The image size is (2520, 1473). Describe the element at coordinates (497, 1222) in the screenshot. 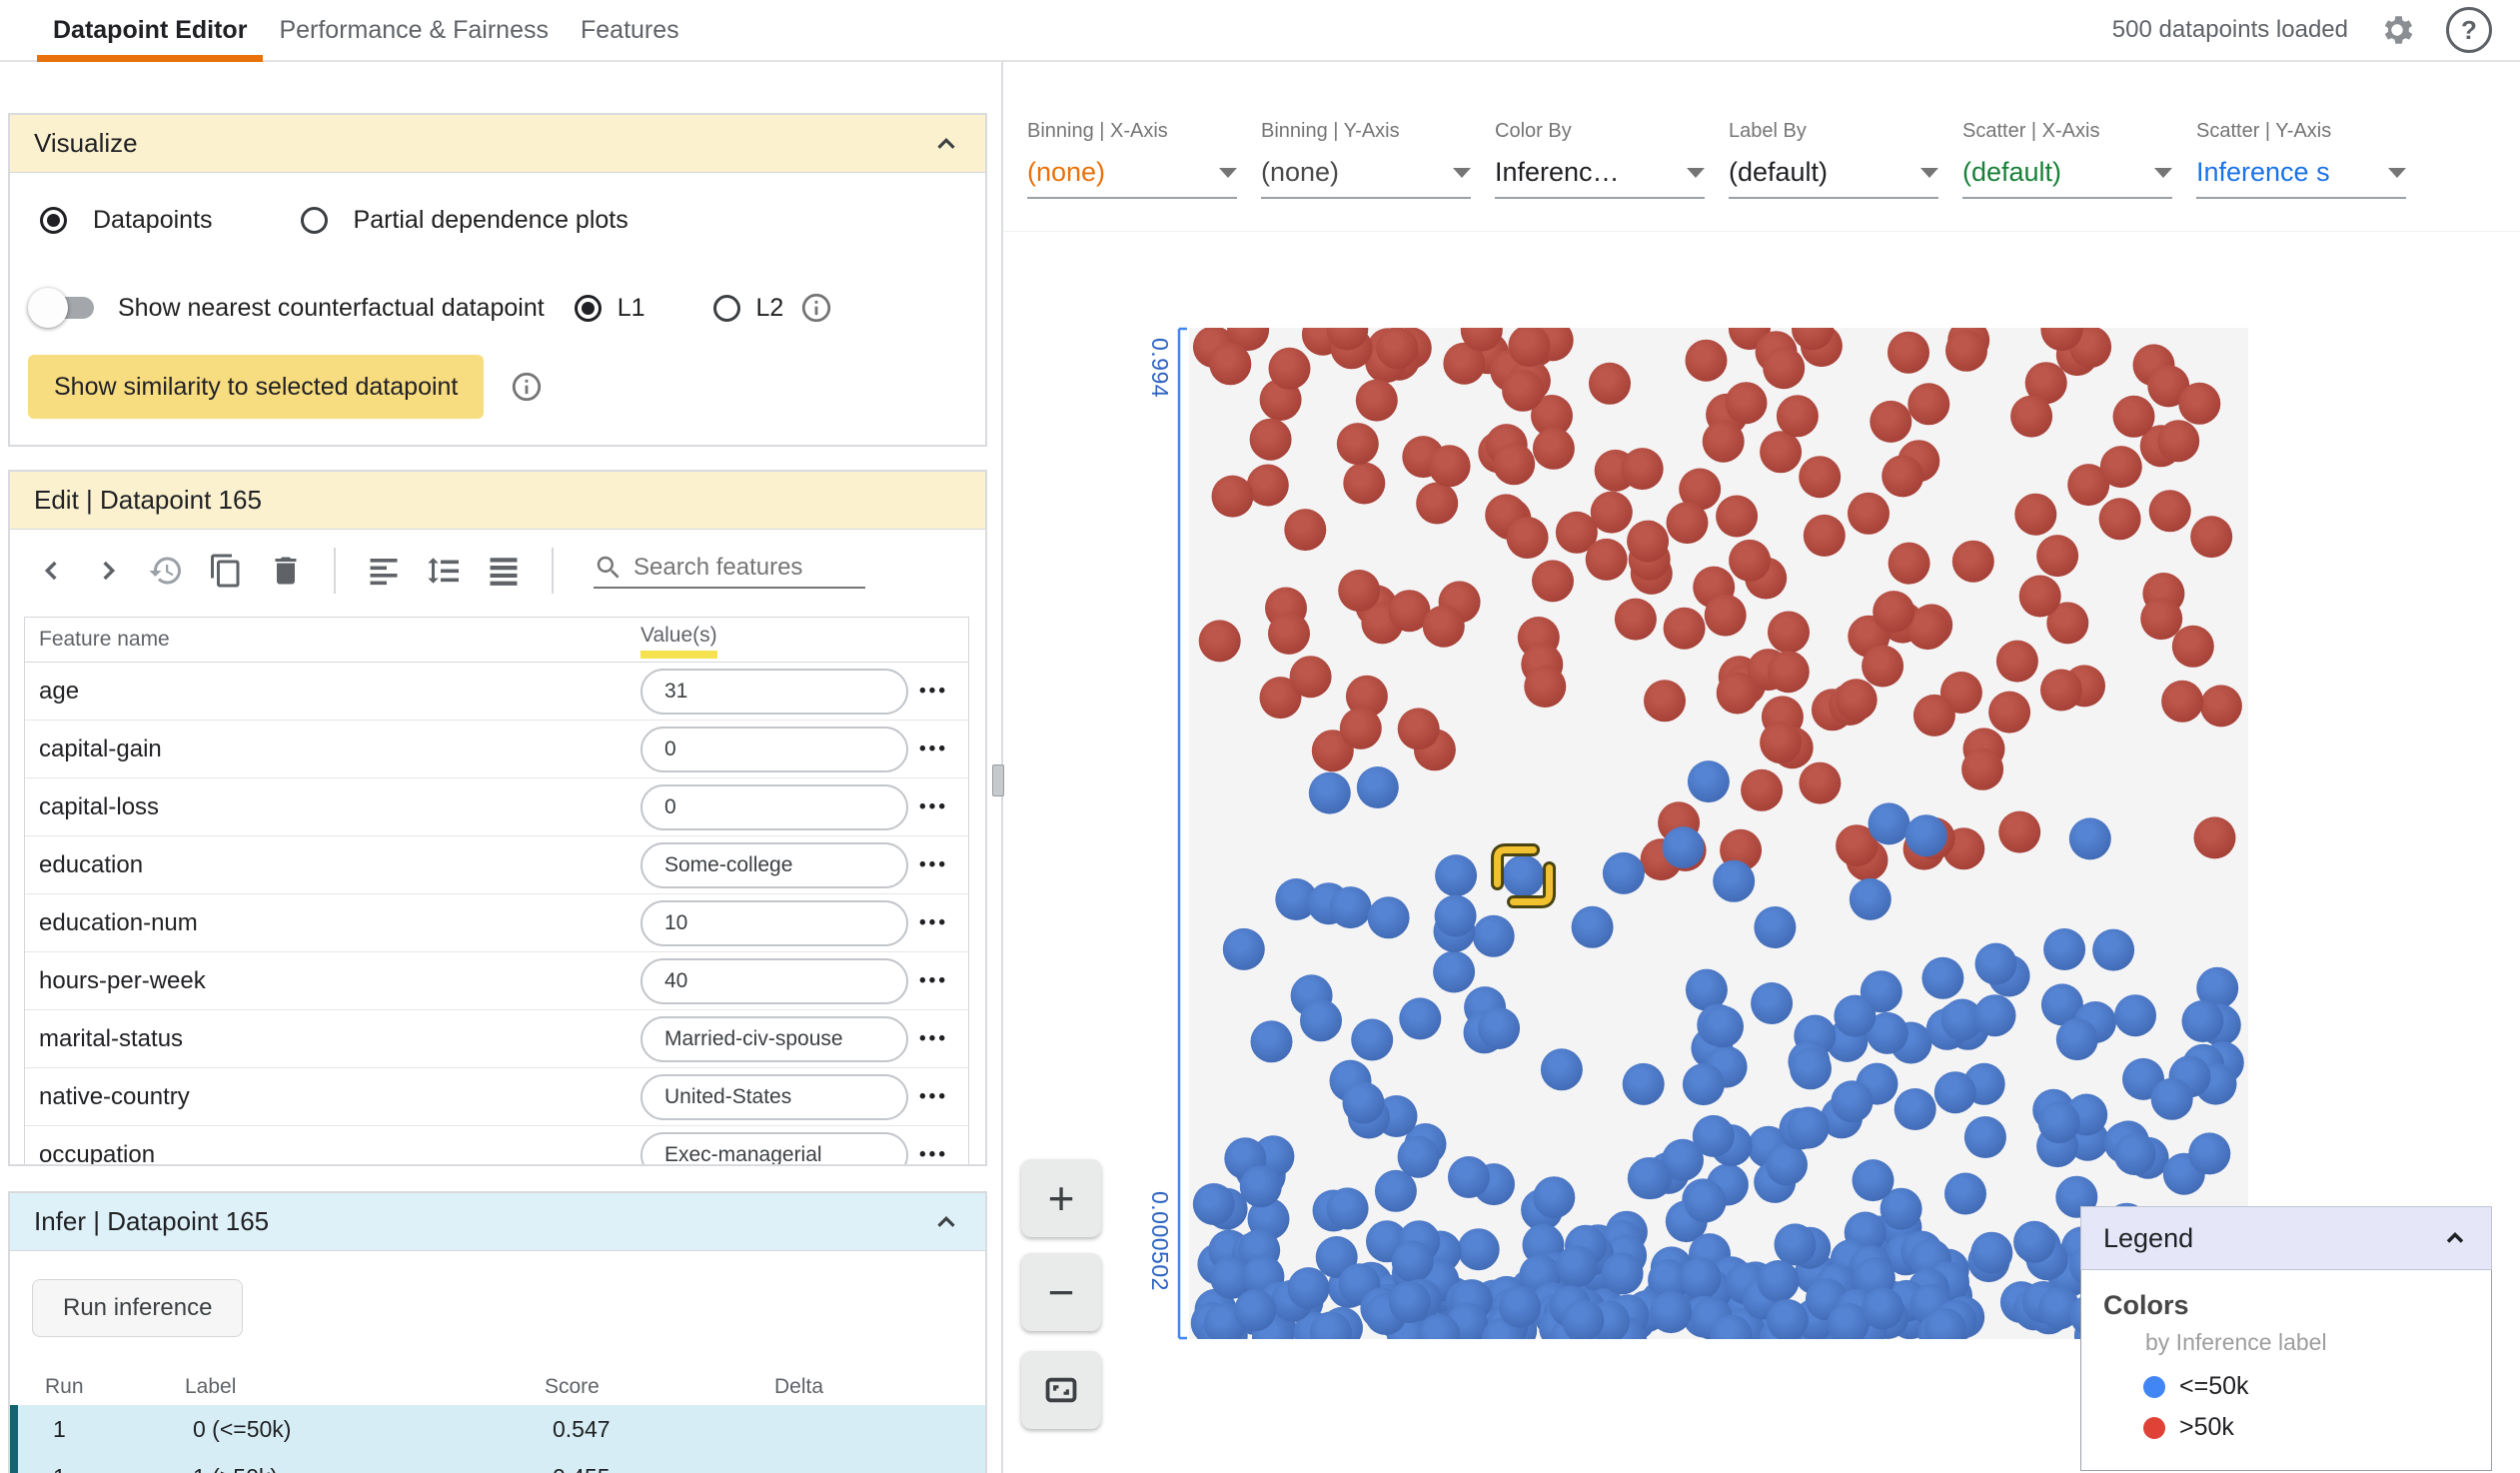

I see `infer-header: Infer | Datapoint 165` at that location.